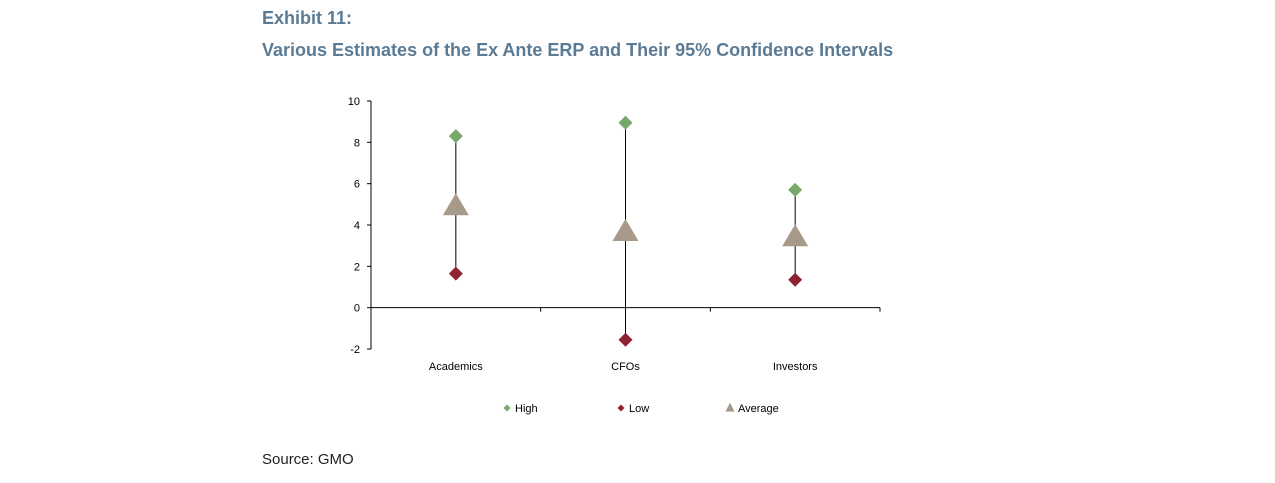 The height and width of the screenshot is (483, 1275). Describe the element at coordinates (307, 18) in the screenshot. I see `exhibit-label: Exhibit 11:` at that location.